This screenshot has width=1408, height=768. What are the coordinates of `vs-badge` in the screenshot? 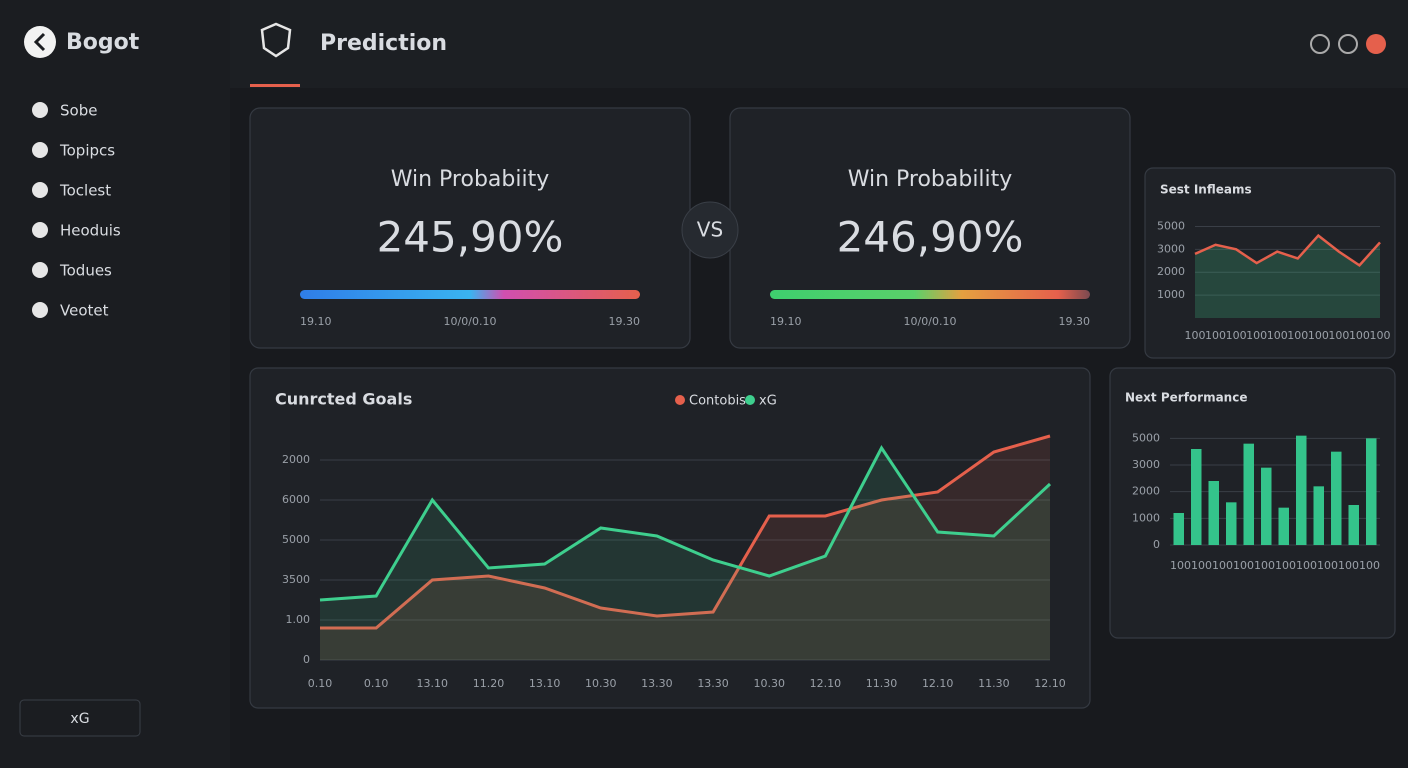 It's located at (710, 230).